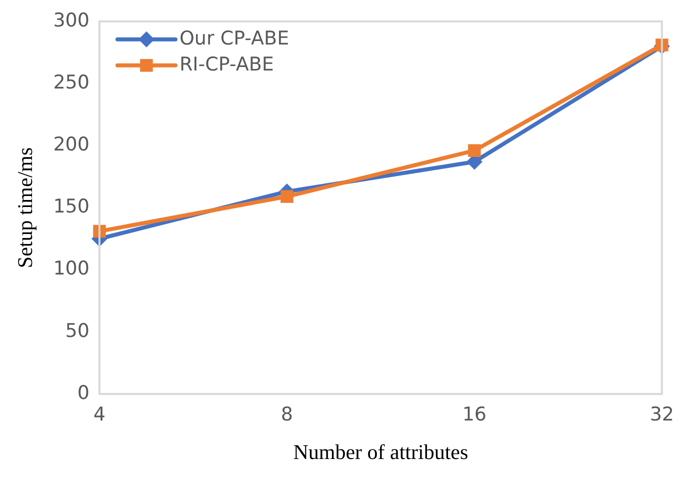  What do you see at coordinates (71, 20) in the screenshot?
I see `y-tick-label: 300` at bounding box center [71, 20].